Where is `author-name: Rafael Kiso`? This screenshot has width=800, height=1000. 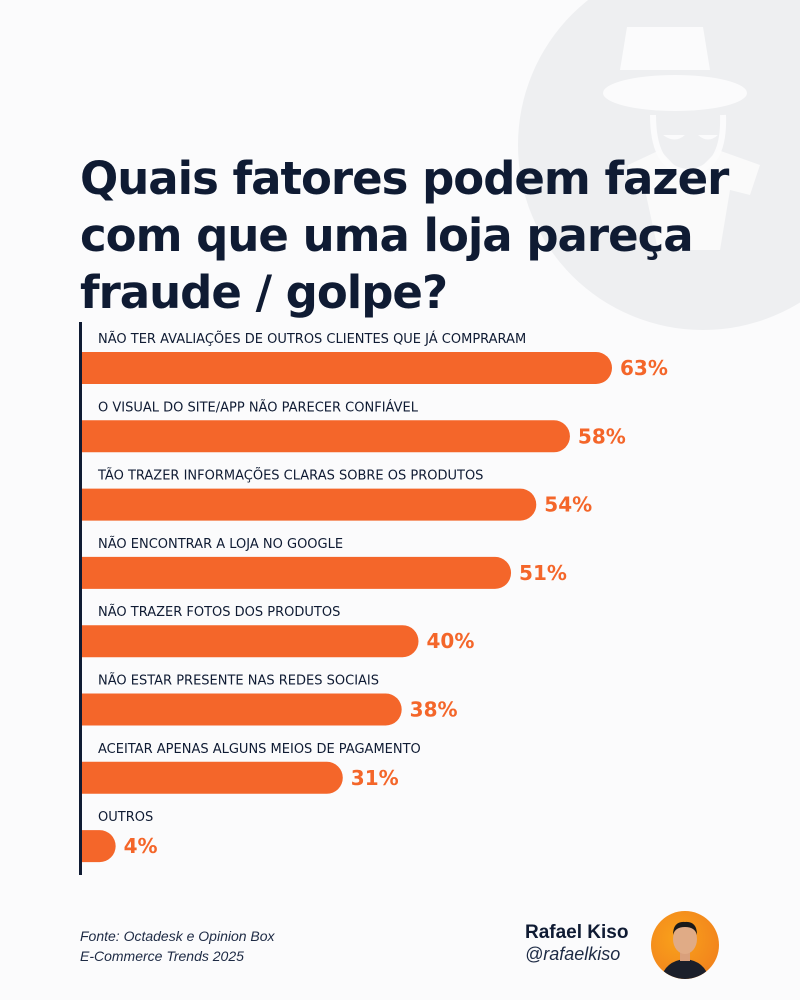
author-name: Rafael Kiso is located at coordinates (577, 932).